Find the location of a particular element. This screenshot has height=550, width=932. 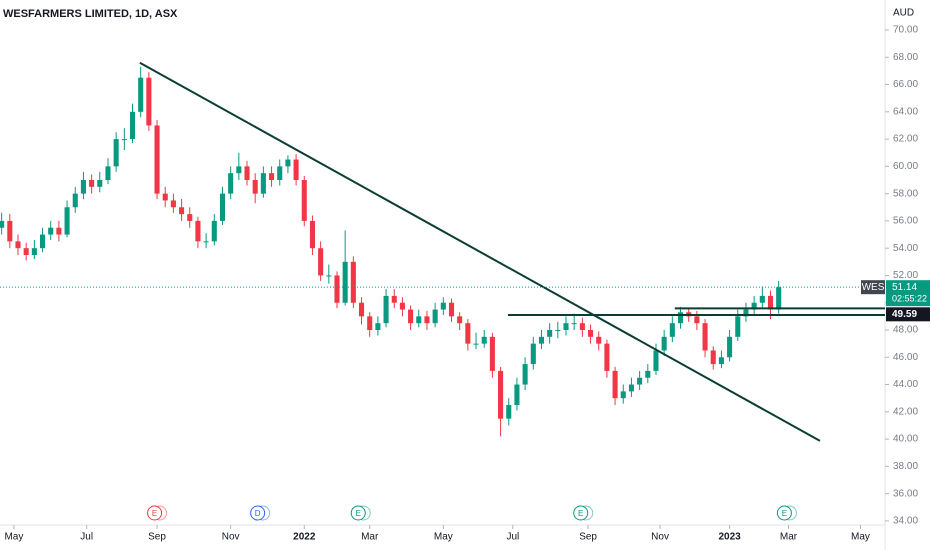

symbol-label: WES is located at coordinates (873, 287).